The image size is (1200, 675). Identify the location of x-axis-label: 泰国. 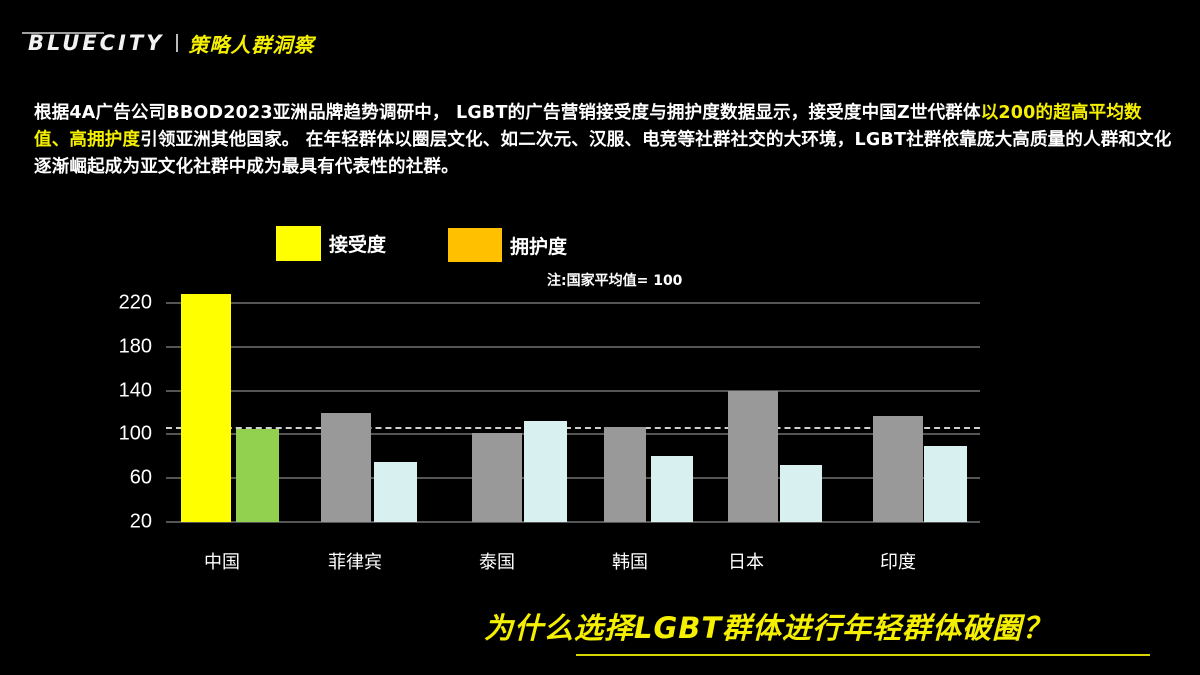
(497, 562).